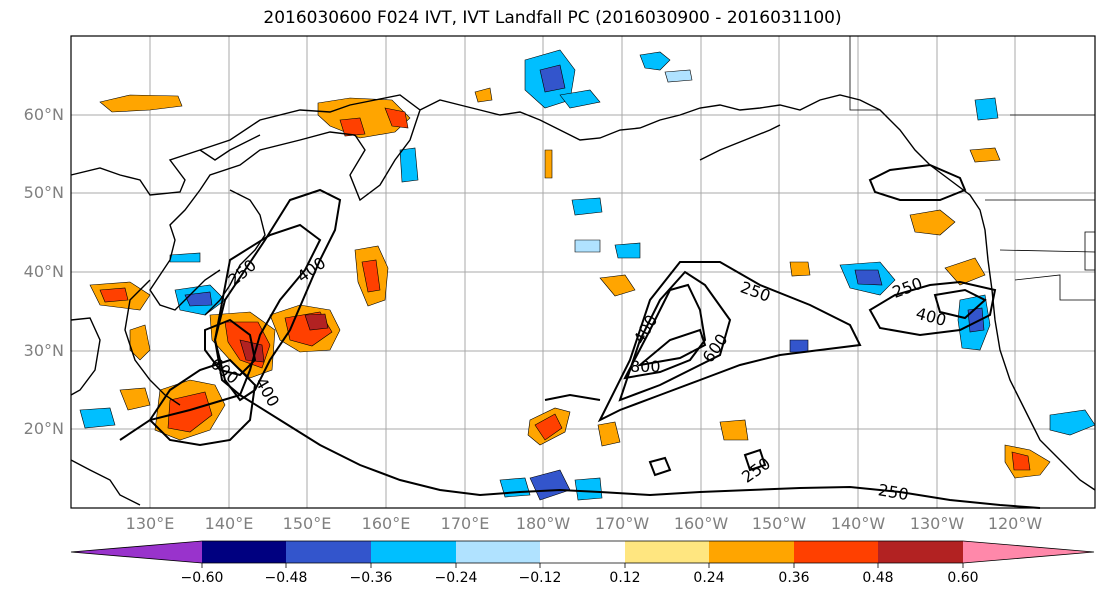 The height and width of the screenshot is (601, 1105). I want to click on lon-tick-label: 170°E, so click(465, 523).